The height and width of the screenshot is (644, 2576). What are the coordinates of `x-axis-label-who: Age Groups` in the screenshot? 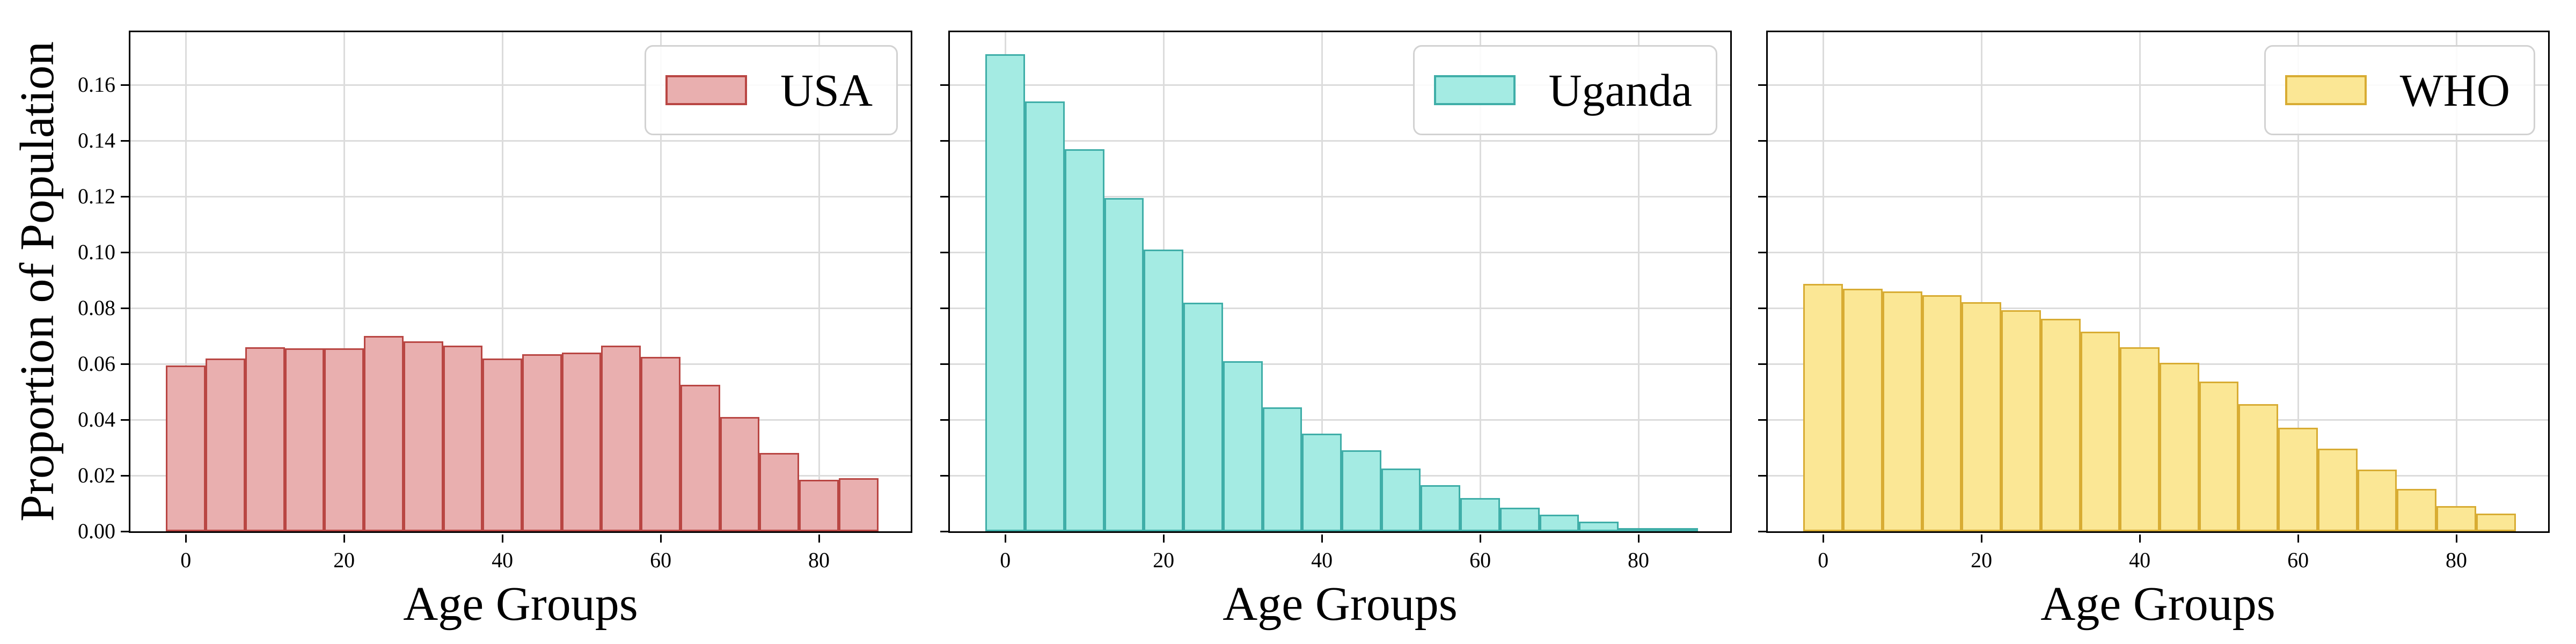 It's located at (2157, 604).